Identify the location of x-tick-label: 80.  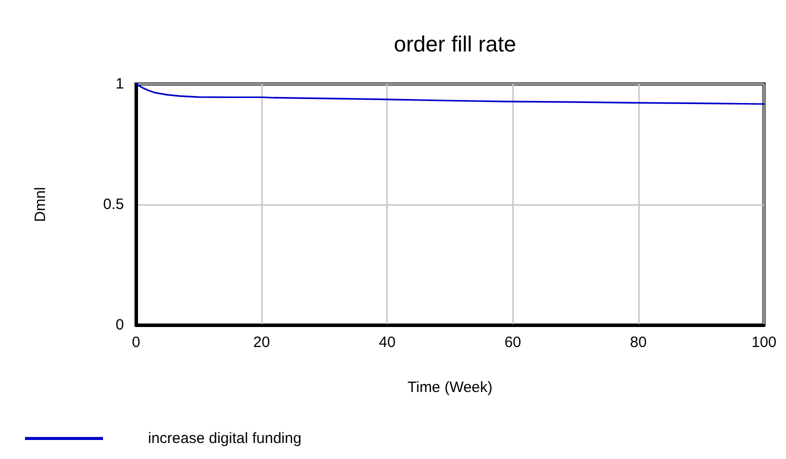
(638, 342).